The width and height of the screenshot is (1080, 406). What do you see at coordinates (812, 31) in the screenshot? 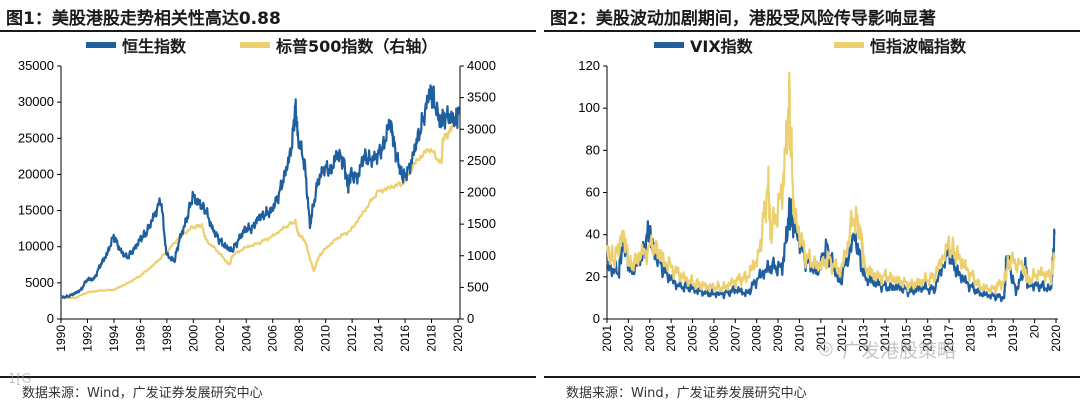
I see `chart-2-title-rule` at bounding box center [812, 31].